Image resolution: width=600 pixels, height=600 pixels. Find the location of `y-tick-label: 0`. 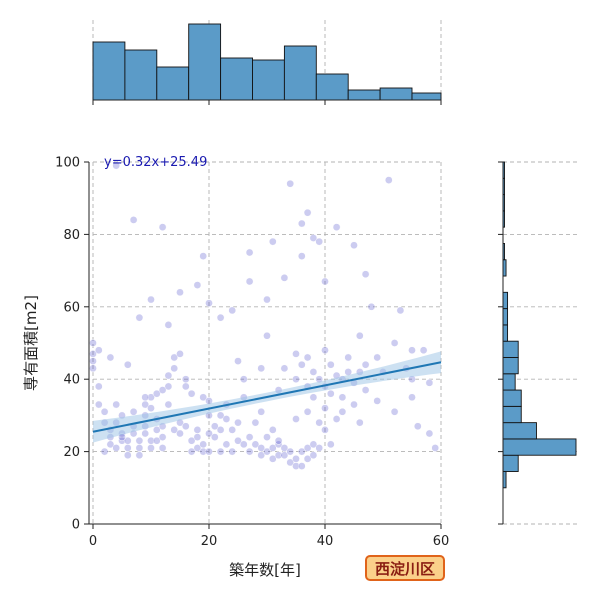

y-tick-label: 0 is located at coordinates (76, 525).